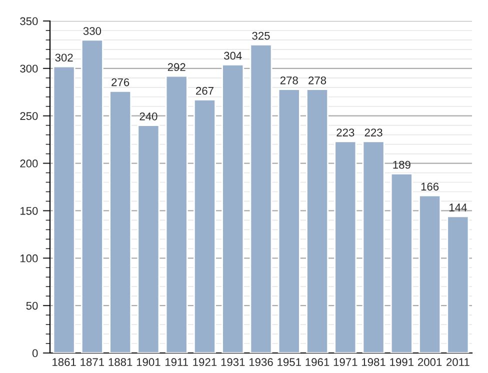  I want to click on y-tick-label: 250, so click(29, 116).